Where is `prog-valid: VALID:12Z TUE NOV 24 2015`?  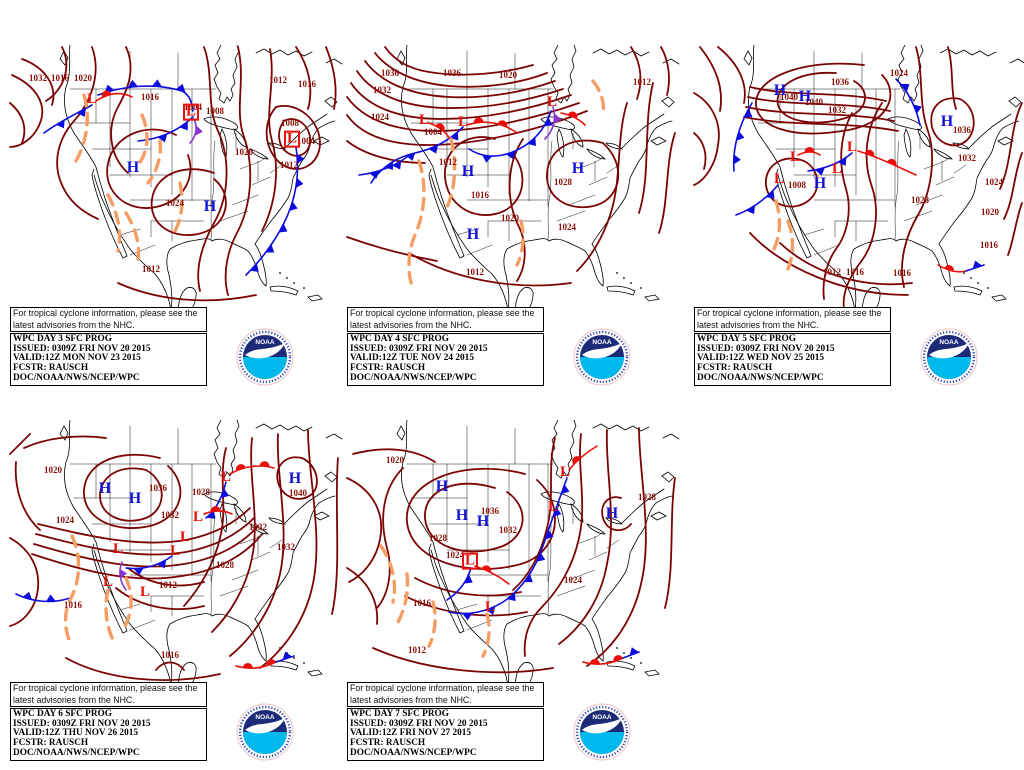 prog-valid: VALID:12Z TUE NOV 24 2015 is located at coordinates (412, 358).